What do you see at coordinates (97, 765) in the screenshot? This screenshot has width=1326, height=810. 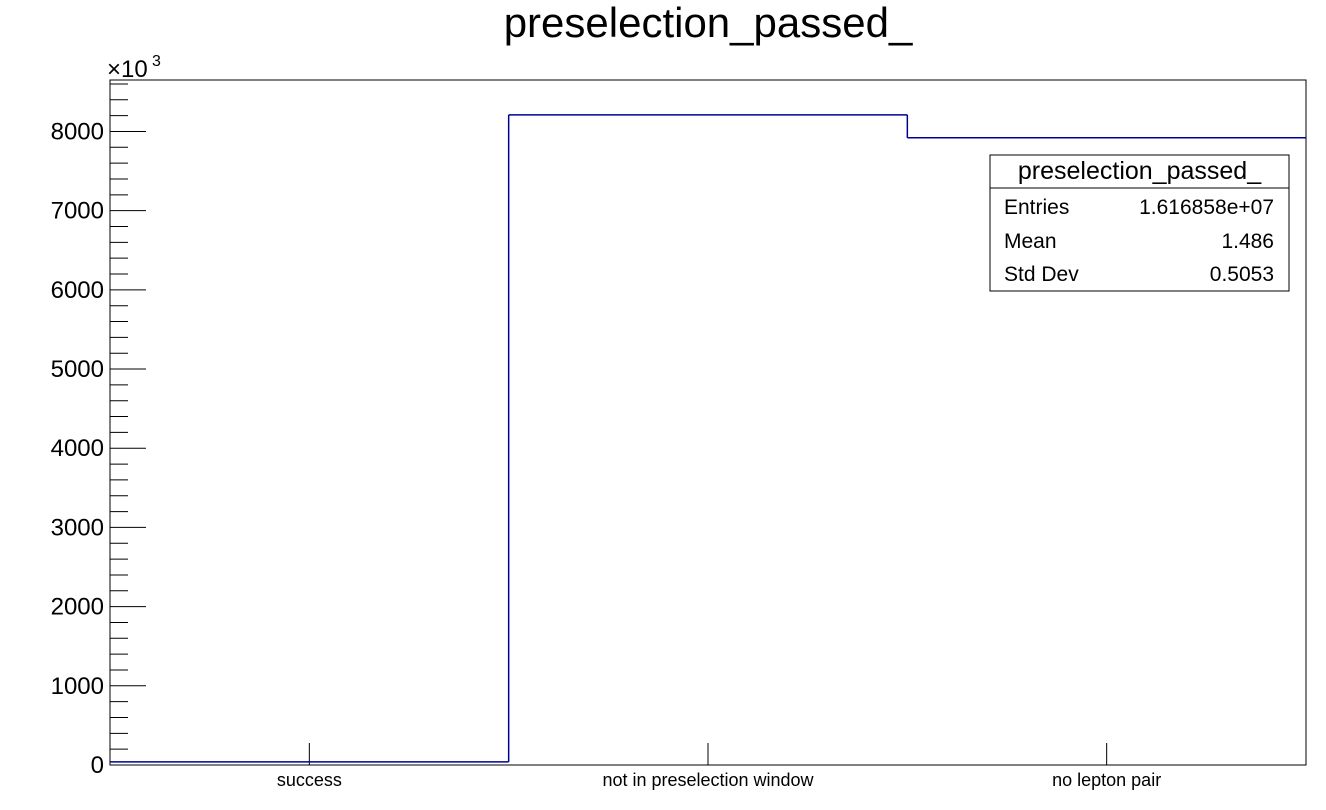 I see `y-tick-label: 0` at bounding box center [97, 765].